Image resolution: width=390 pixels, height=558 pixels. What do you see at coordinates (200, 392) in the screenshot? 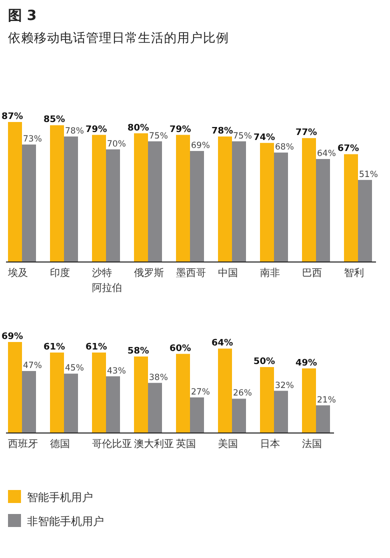
I see `data-label: 27%` at bounding box center [200, 392].